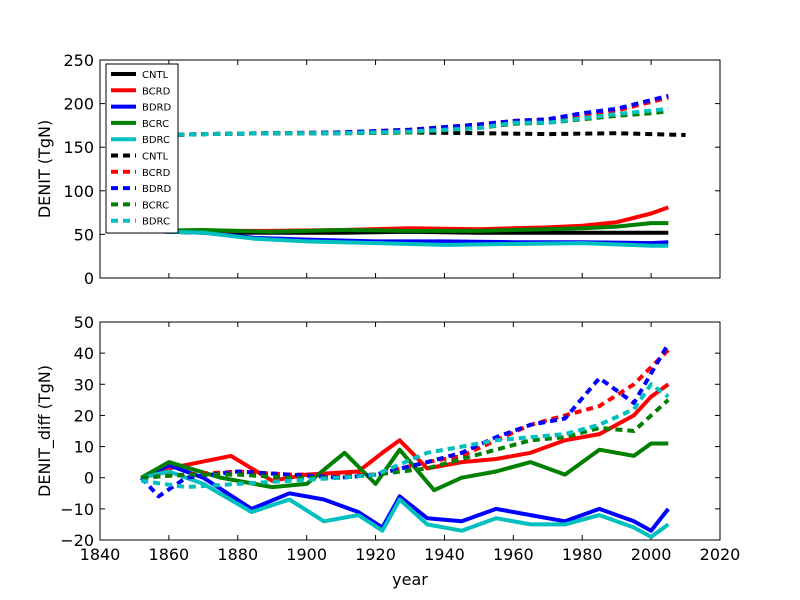 Image resolution: width=800 pixels, height=600 pixels. Describe the element at coordinates (410, 579) in the screenshot. I see `bottom-x-axis-label: year` at that location.